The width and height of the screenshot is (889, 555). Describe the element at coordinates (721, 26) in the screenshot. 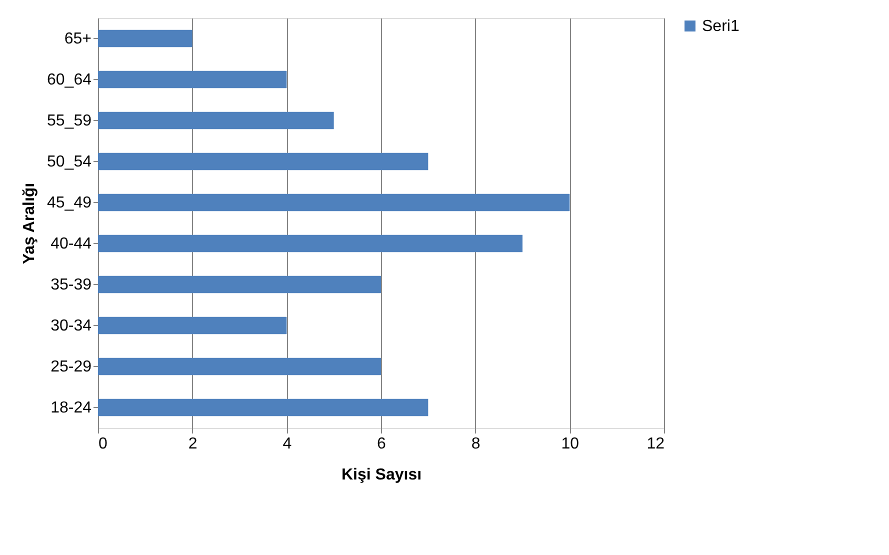

I see `legend-label: Seri1` at that location.